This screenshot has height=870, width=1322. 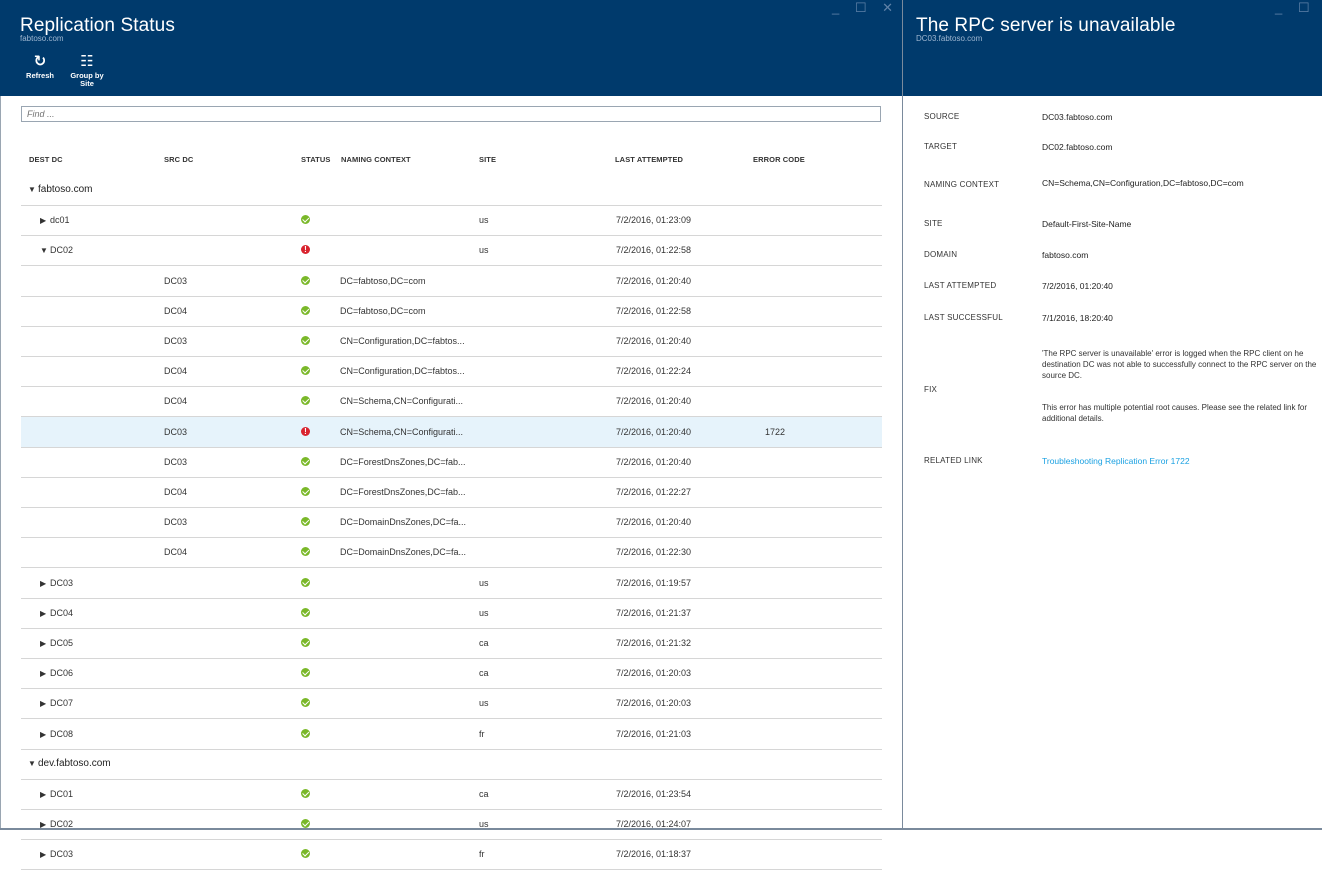 I want to click on dc-row: ▶ DC03 us 7/2/2016, 01:19:57, so click(x=451, y=583).